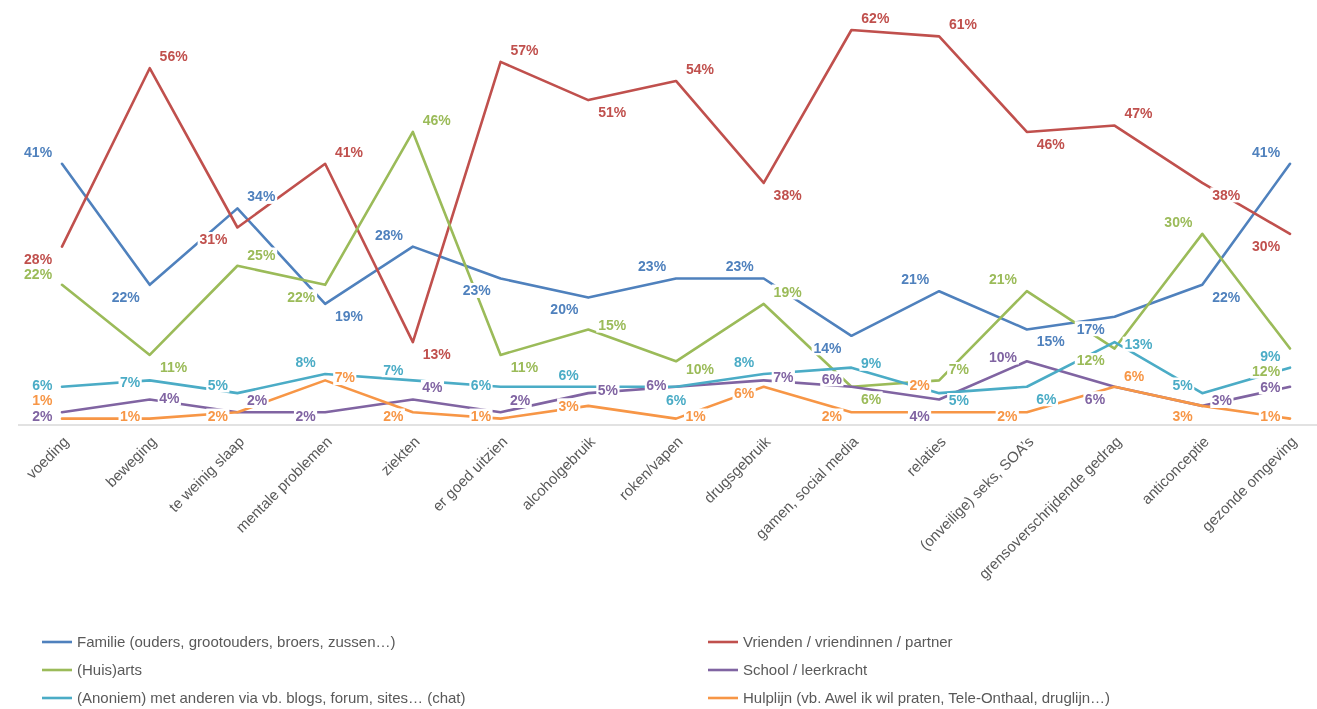  Describe the element at coordinates (848, 642) in the screenshot. I see `legend-label: Vrienden / vriendinnen / partner` at that location.